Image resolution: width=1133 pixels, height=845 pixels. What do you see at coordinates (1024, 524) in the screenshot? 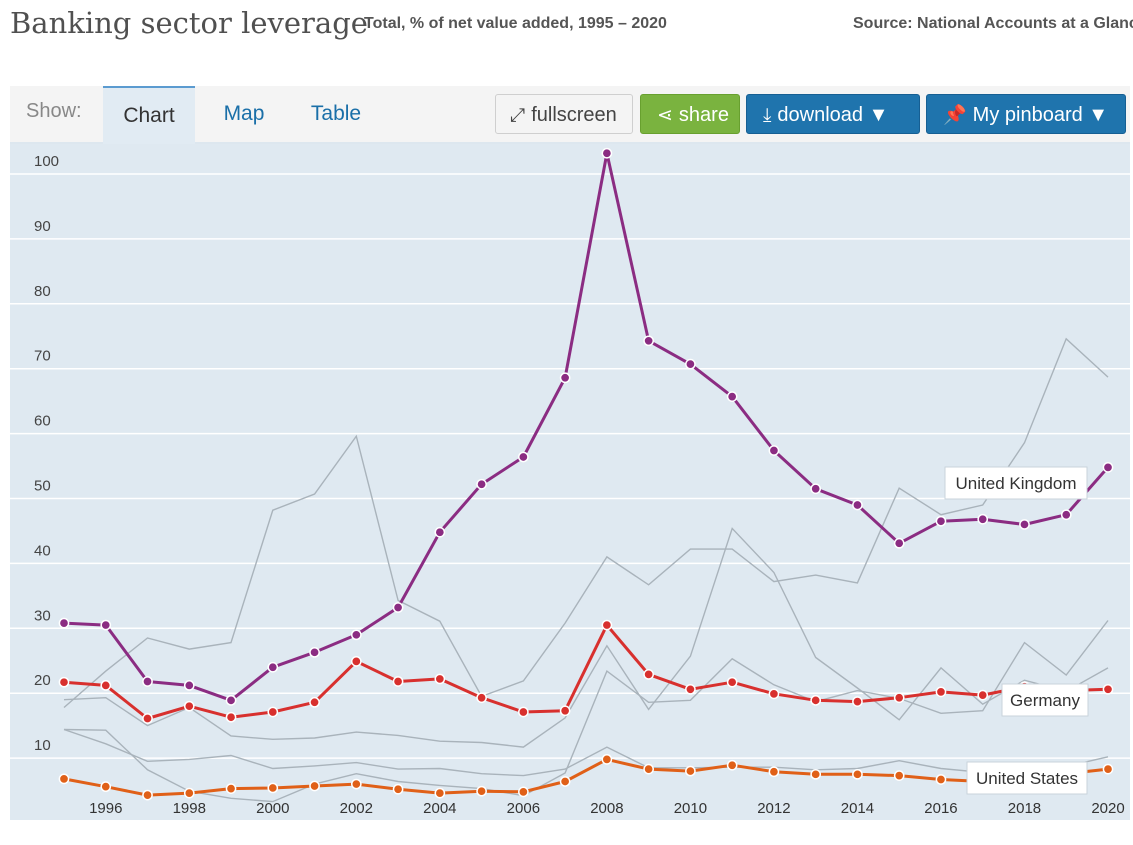
I see `point-united-kingdom-2018` at bounding box center [1024, 524].